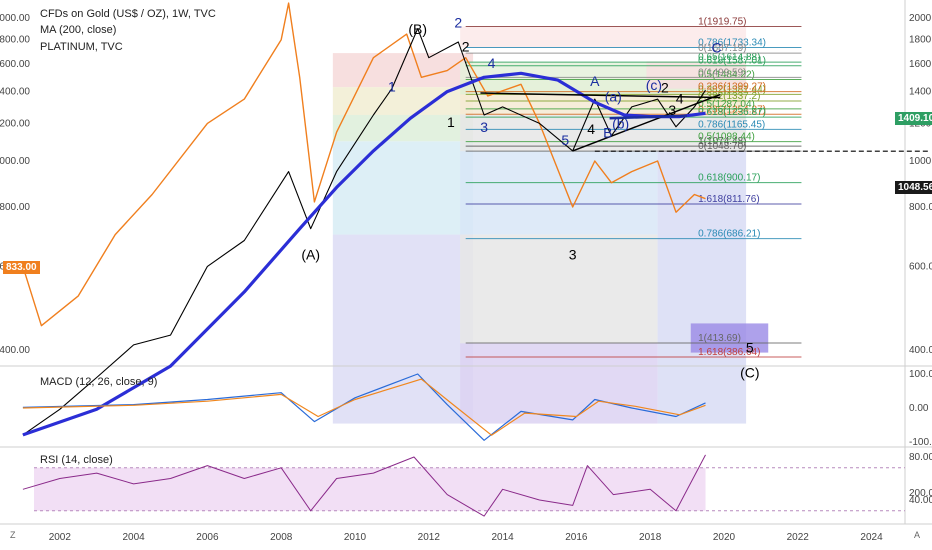 The height and width of the screenshot is (550, 932). I want to click on level-marker-badge: 1048.56, so click(913, 187).